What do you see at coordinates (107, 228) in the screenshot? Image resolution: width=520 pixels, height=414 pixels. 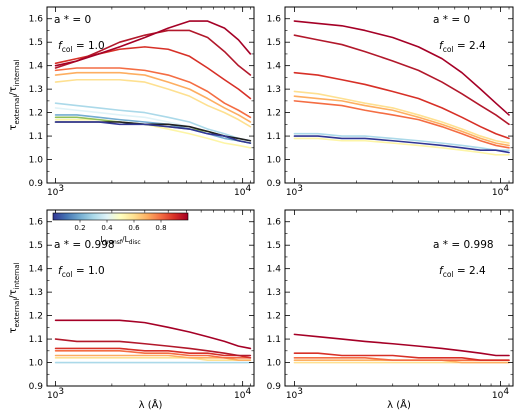 I see `colorbar-tick-label: 0.4` at bounding box center [107, 228].